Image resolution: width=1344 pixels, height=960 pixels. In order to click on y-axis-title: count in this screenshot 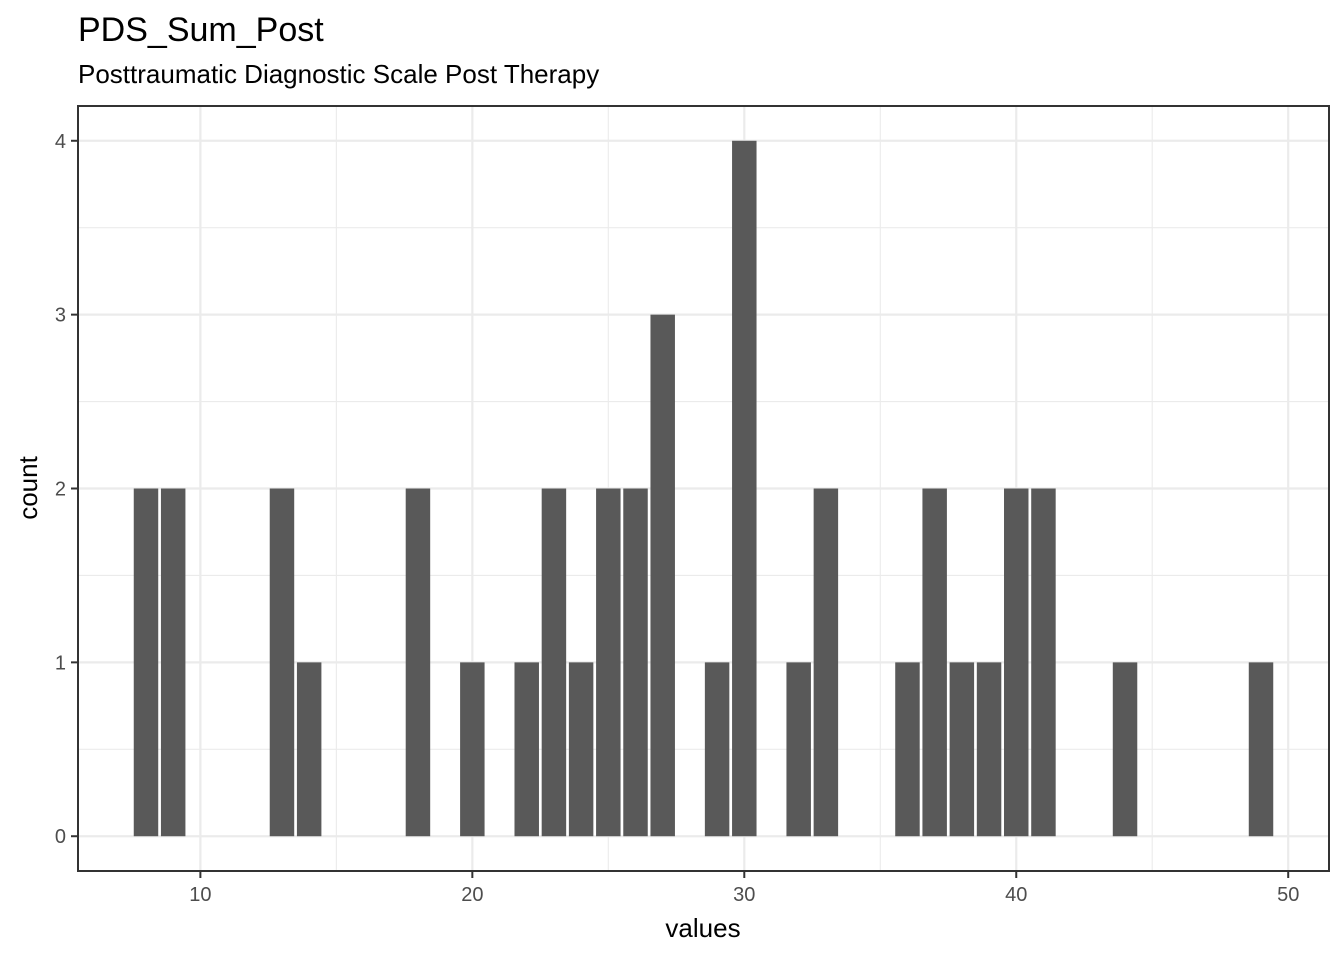, I will do `click(28, 487)`.